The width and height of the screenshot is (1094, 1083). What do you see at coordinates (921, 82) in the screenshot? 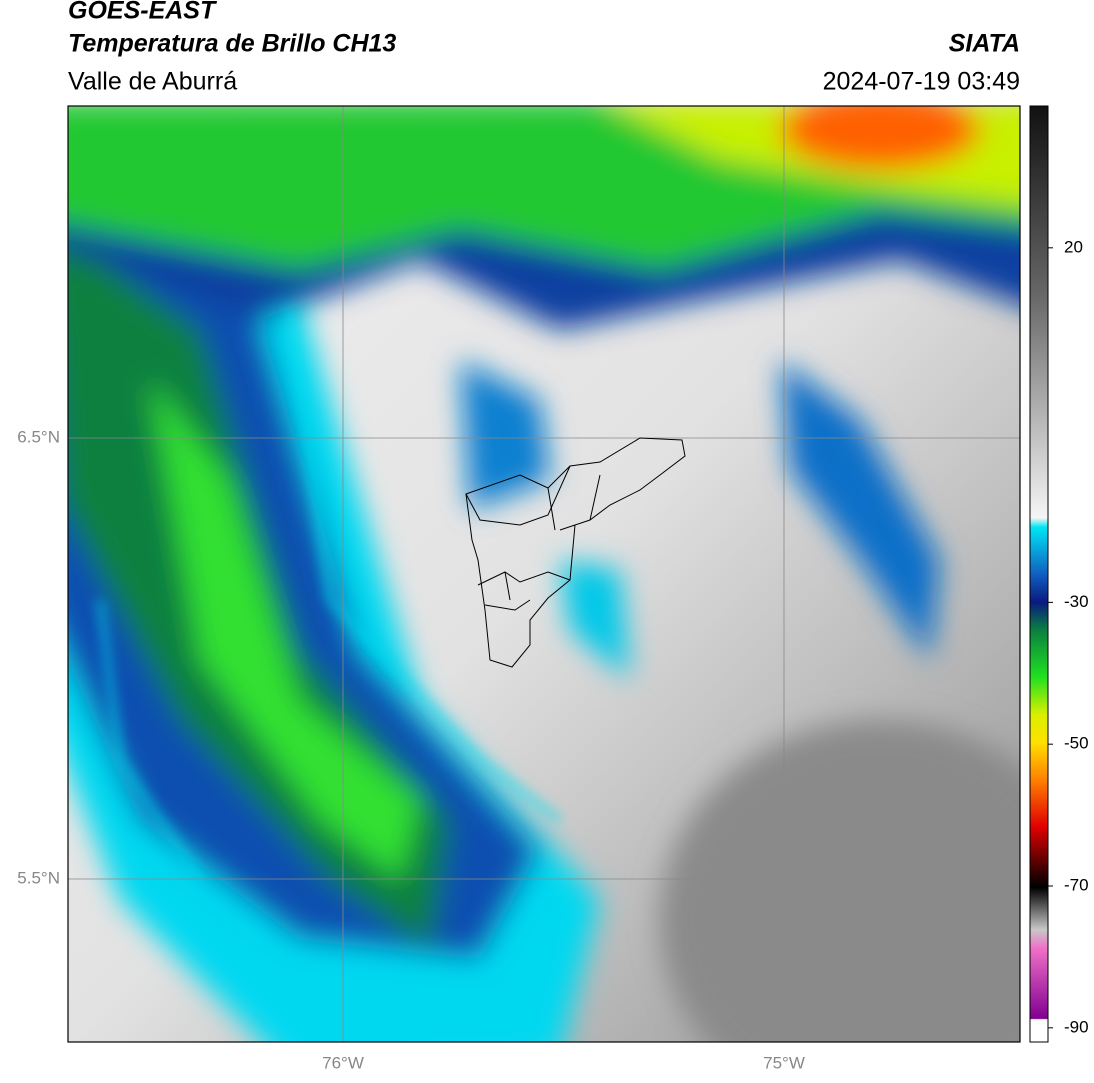
I see `datetime-label: 2024-07-19 03:49` at bounding box center [921, 82].